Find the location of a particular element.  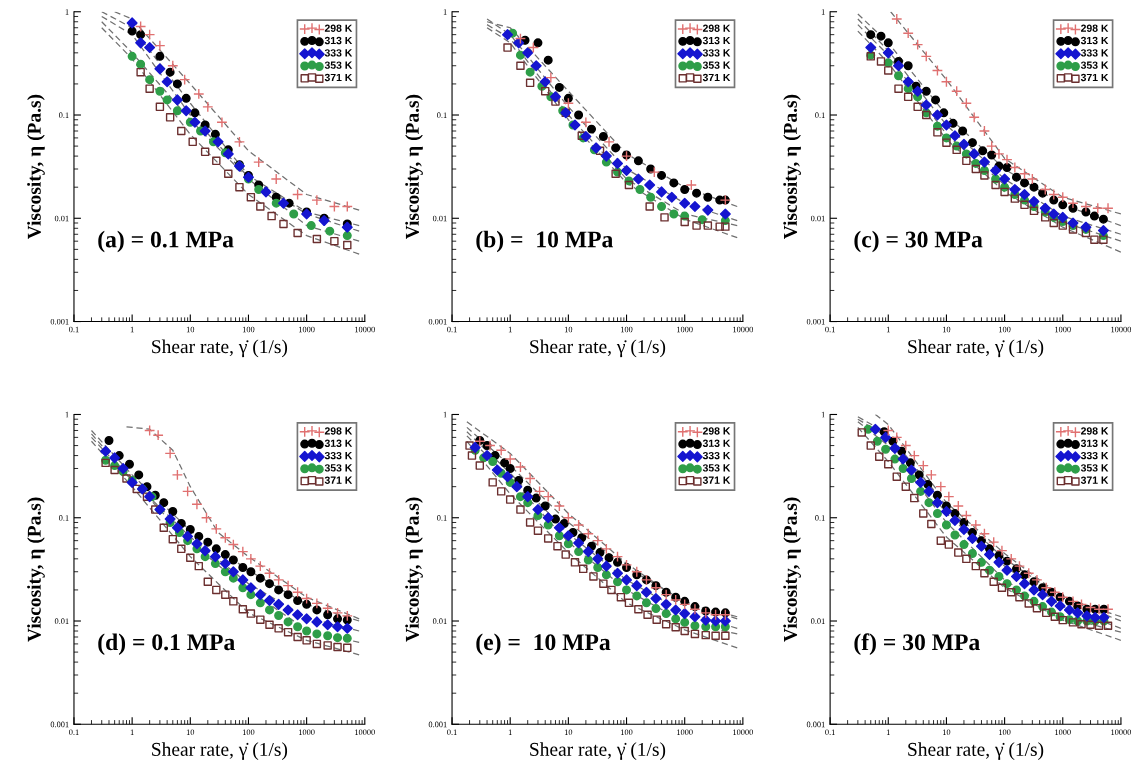

annotation: (f) = 30 MPa is located at coordinates (917, 644).